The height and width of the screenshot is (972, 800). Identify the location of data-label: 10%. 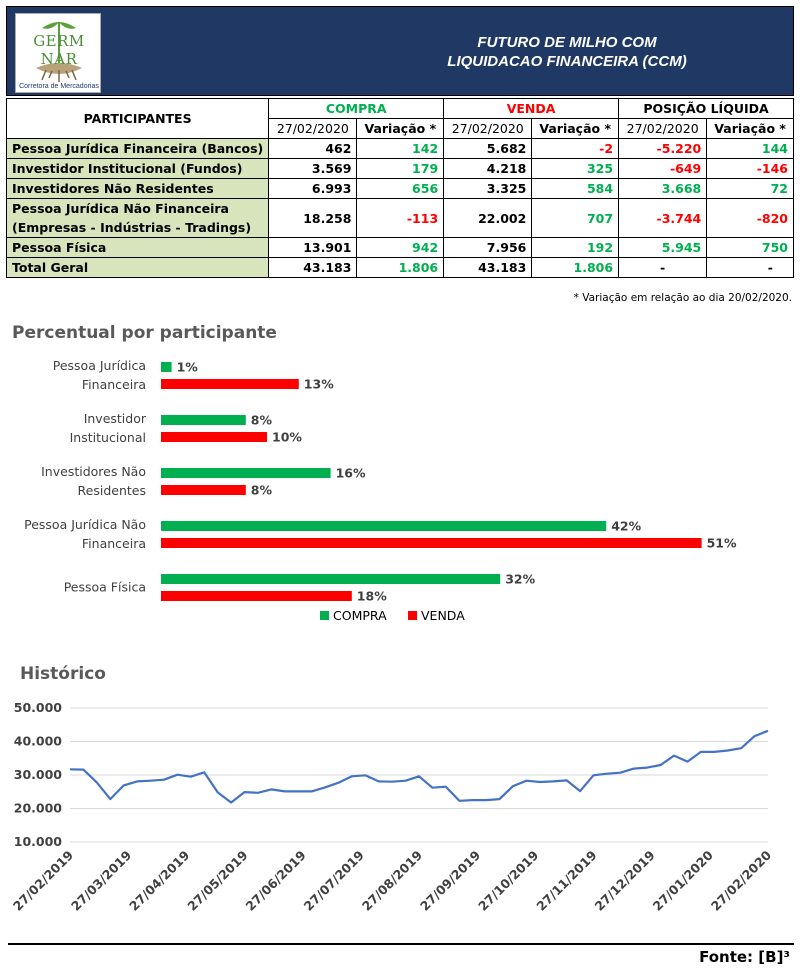
(287, 437).